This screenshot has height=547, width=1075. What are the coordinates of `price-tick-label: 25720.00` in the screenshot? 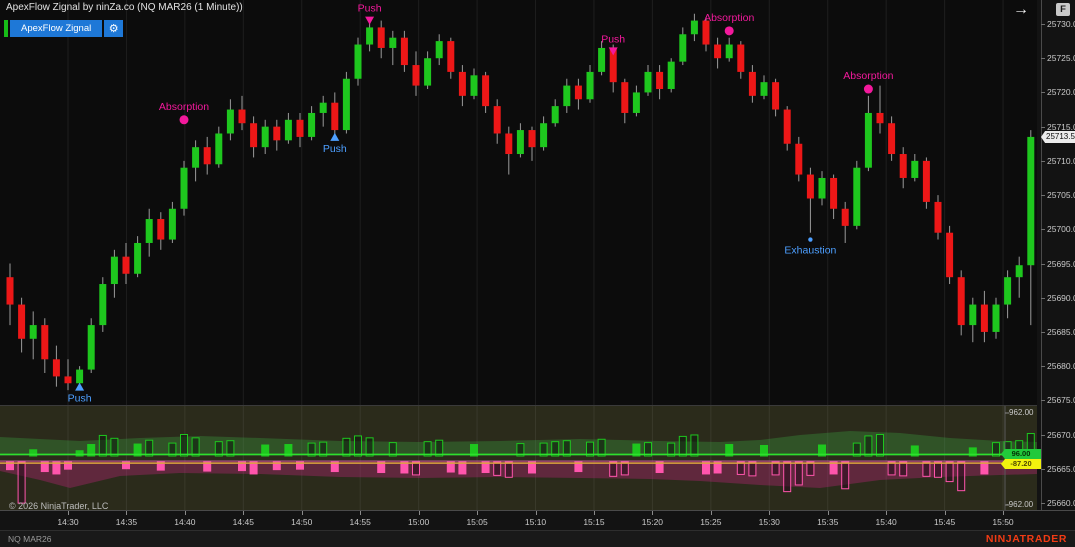 It's located at (1061, 92).